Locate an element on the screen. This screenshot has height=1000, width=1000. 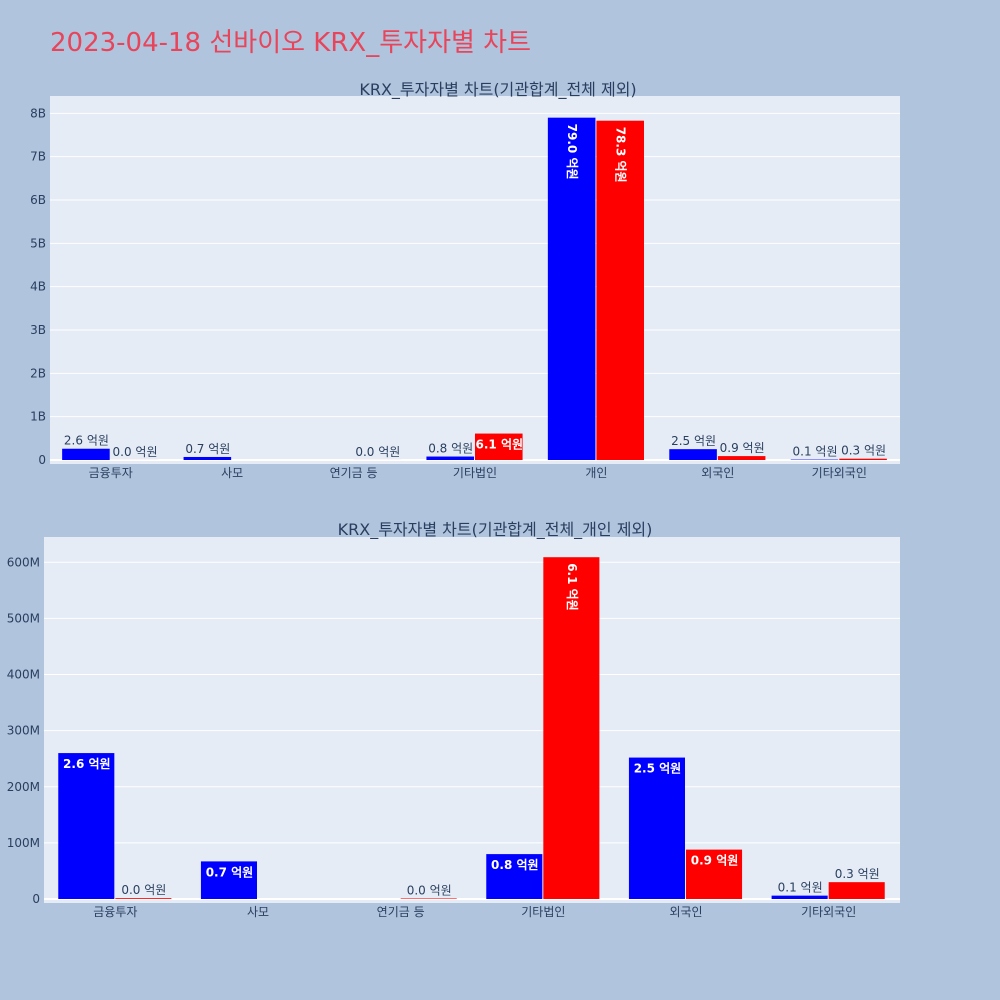
y-tick-label: 6B is located at coordinates (38, 200).